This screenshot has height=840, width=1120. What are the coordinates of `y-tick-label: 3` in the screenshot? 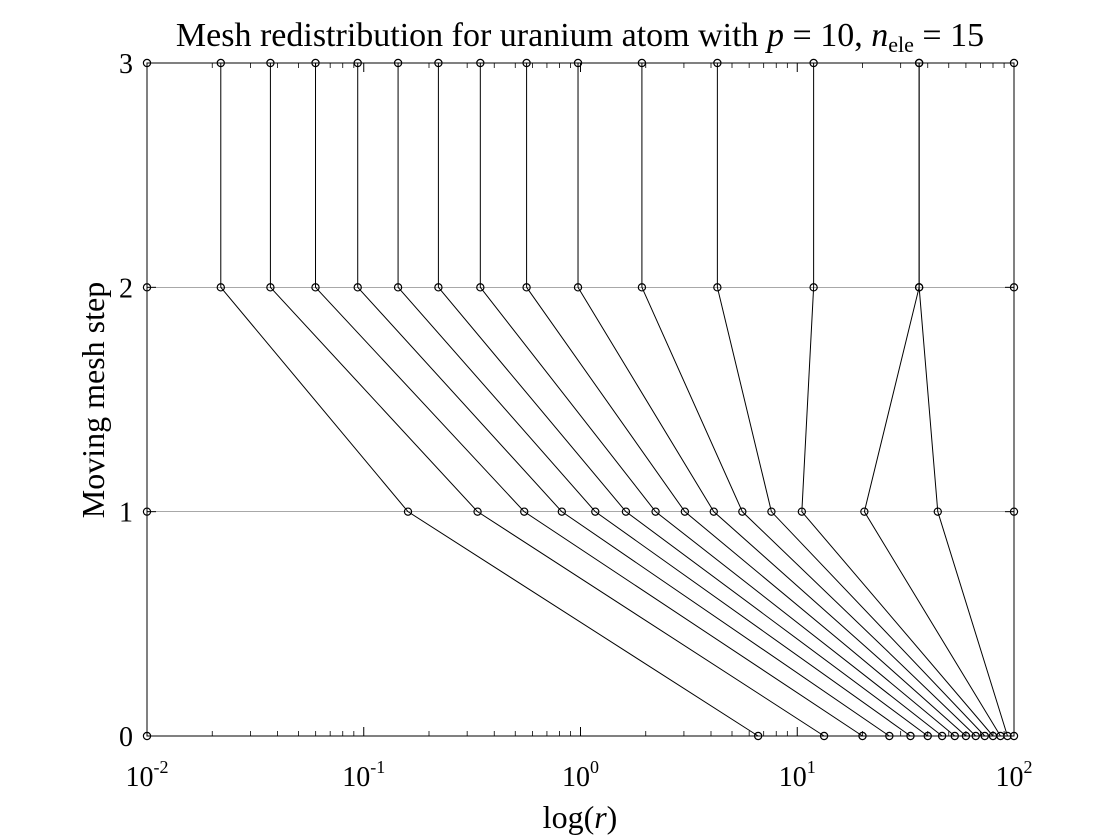 It's located at (126, 64).